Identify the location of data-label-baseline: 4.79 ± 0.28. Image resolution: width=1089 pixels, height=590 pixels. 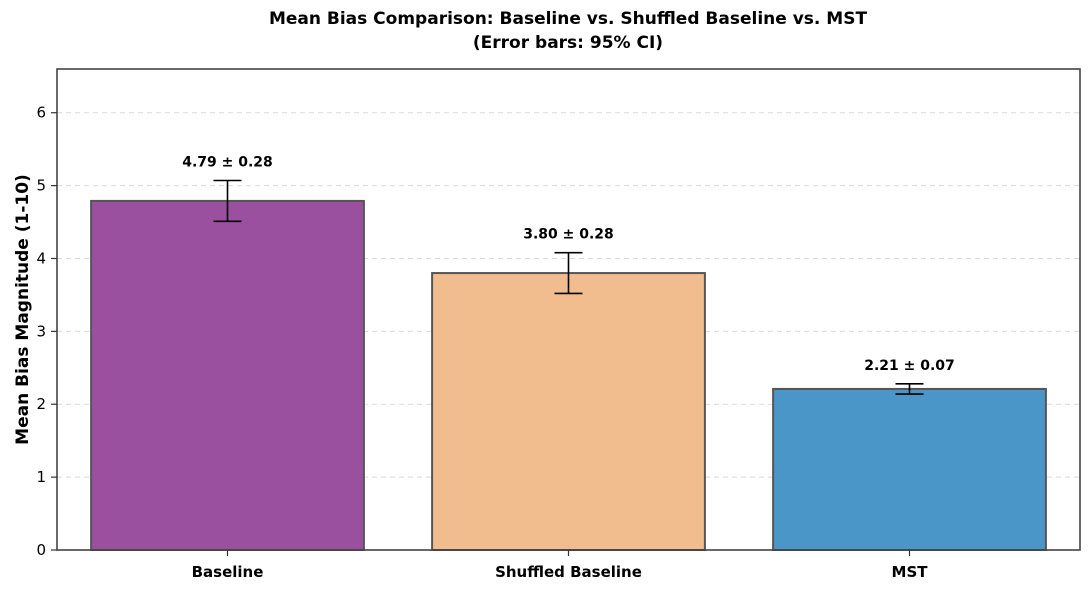
(227, 163).